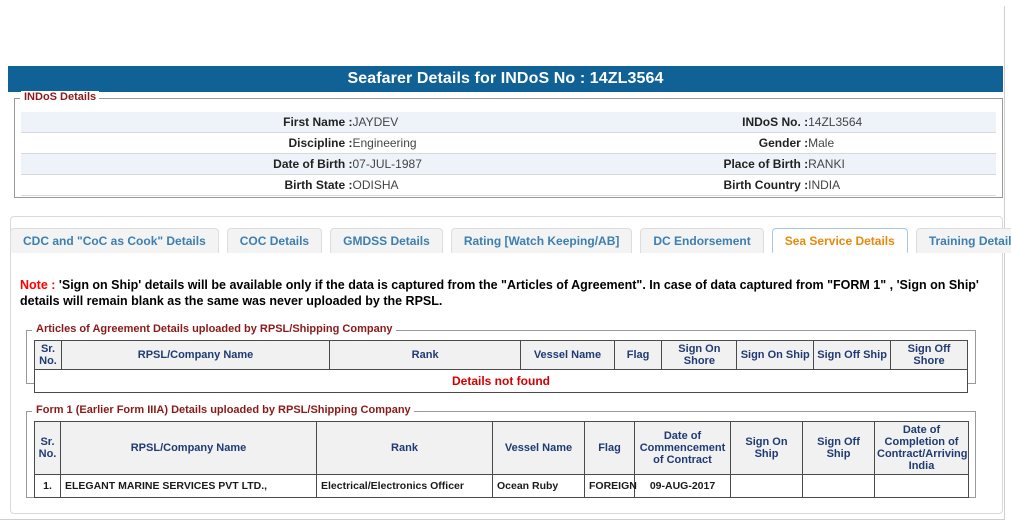  I want to click on tab-cdc-and-coc-as-cook-details: CDC and "CoC as Cook" Details, so click(114, 240).